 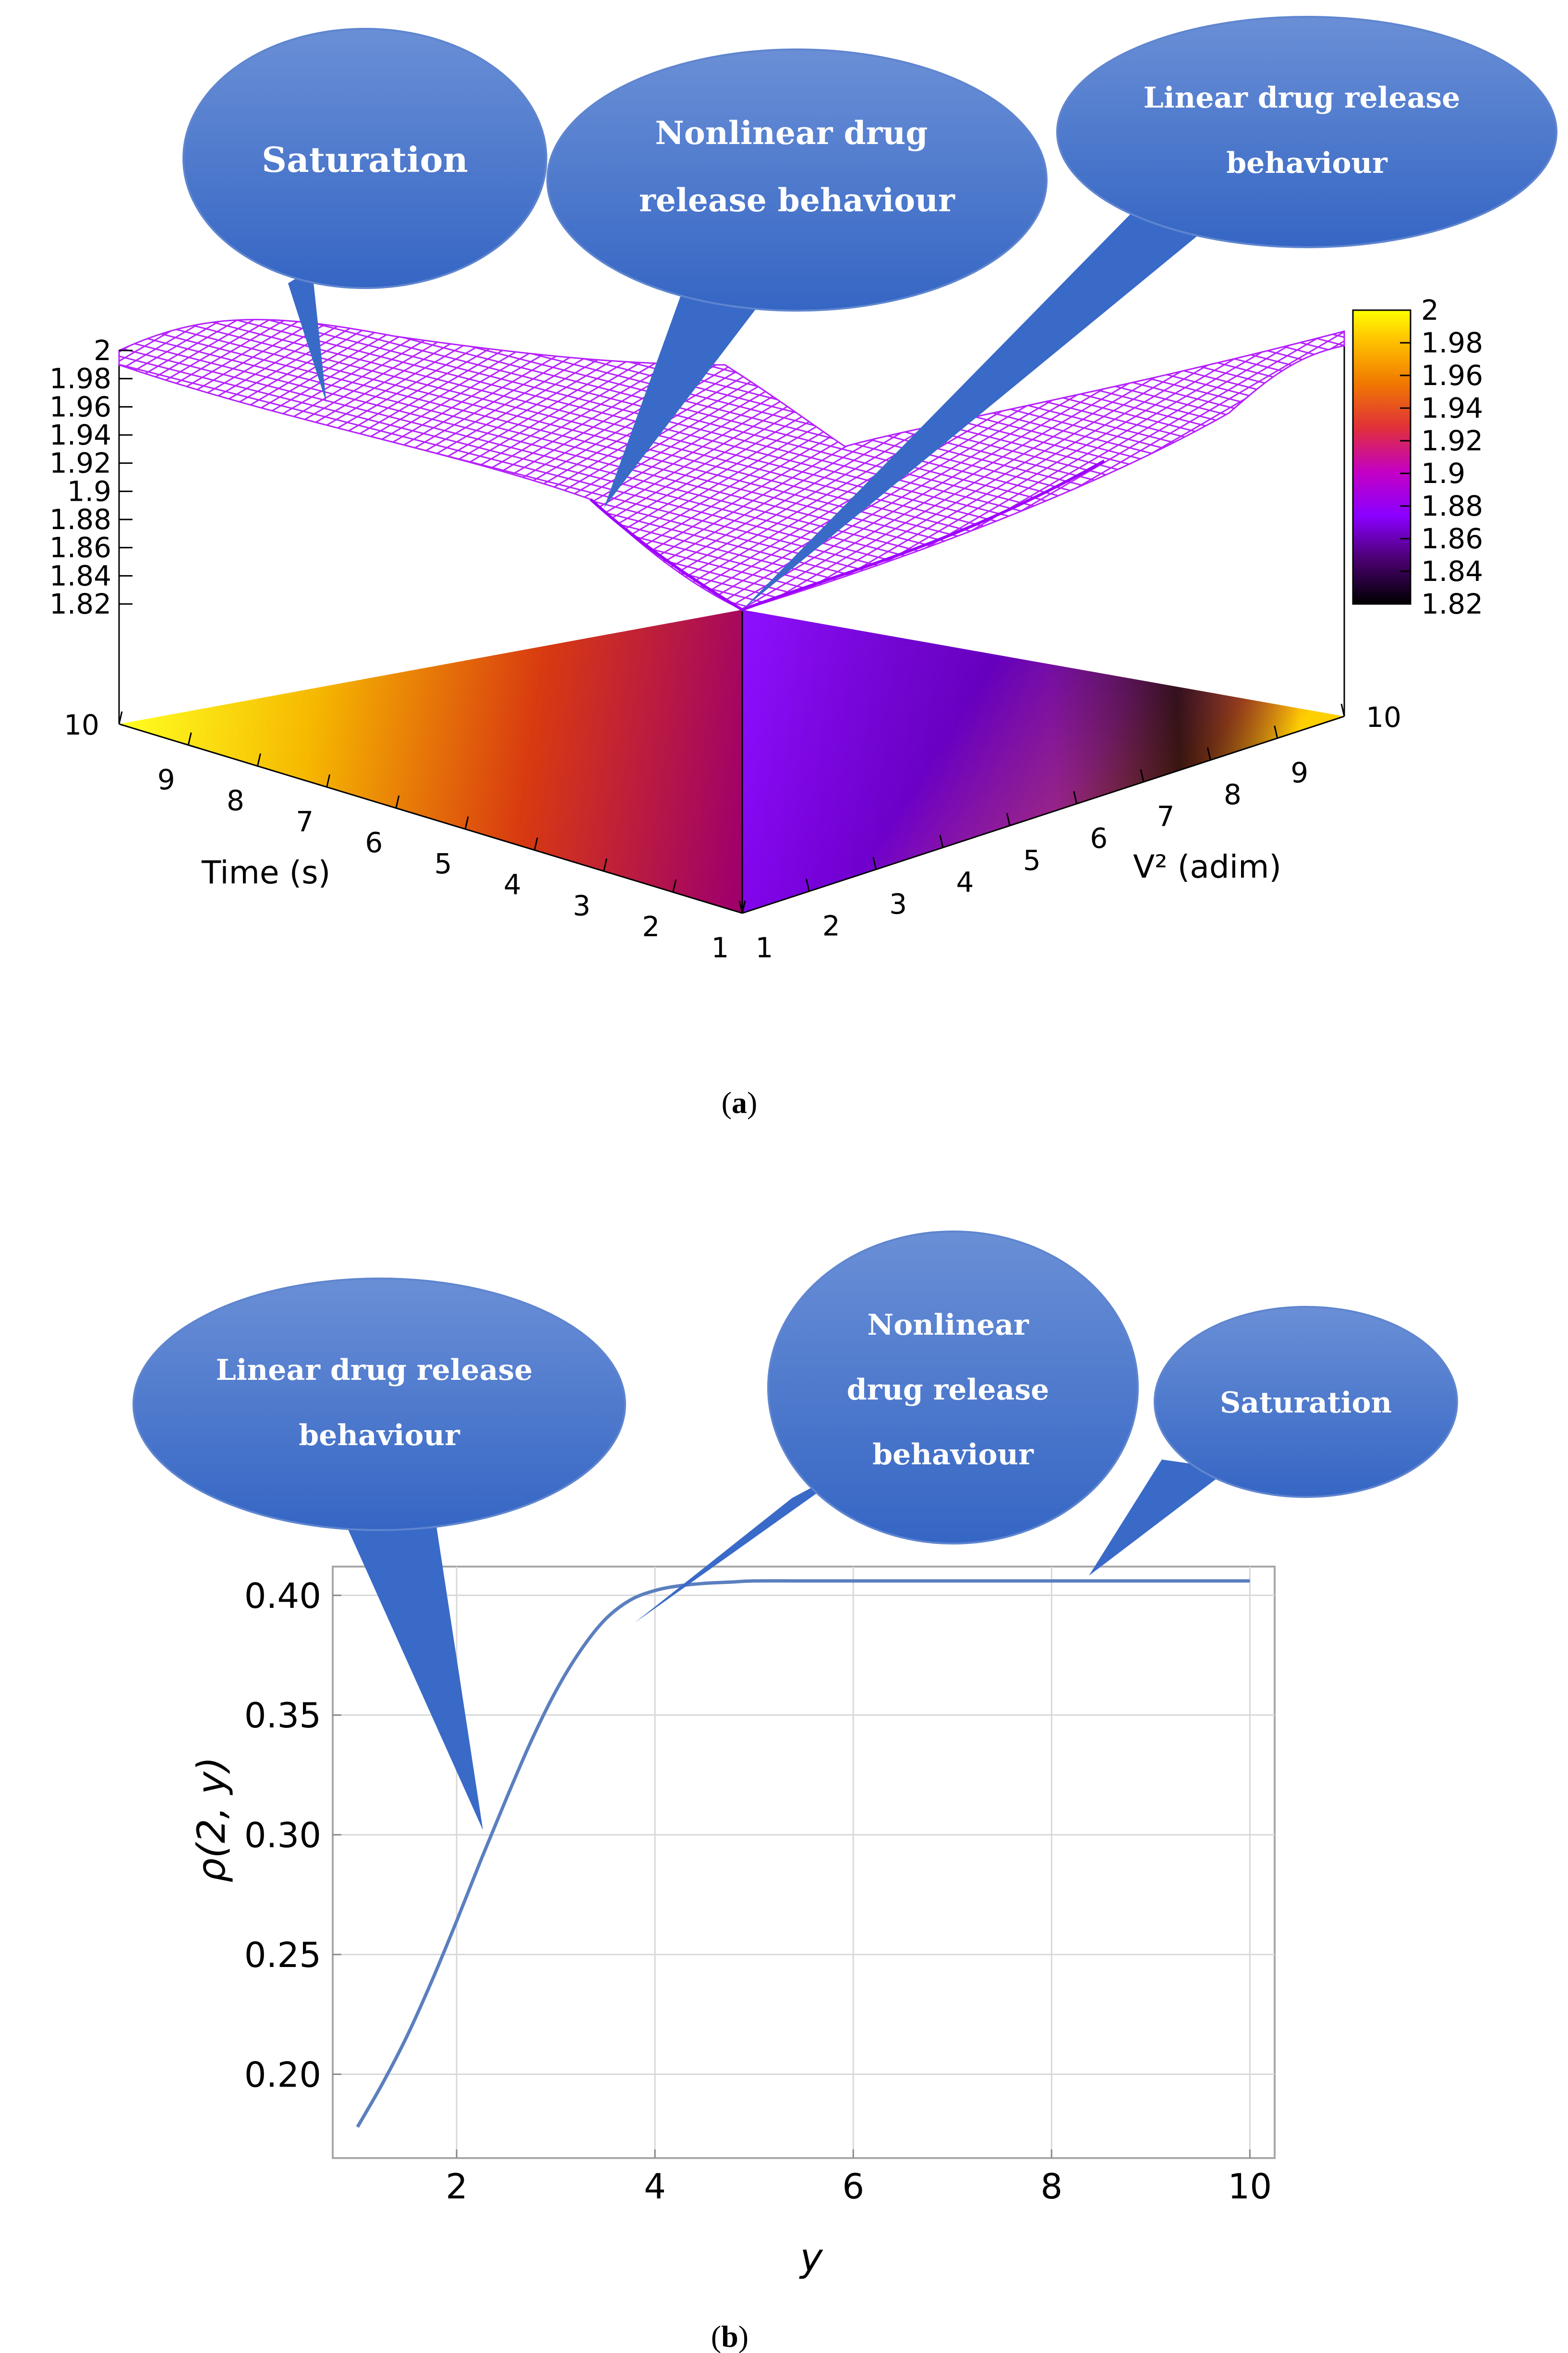 I want to click on z-tick-label: 1.96, so click(x=80, y=406).